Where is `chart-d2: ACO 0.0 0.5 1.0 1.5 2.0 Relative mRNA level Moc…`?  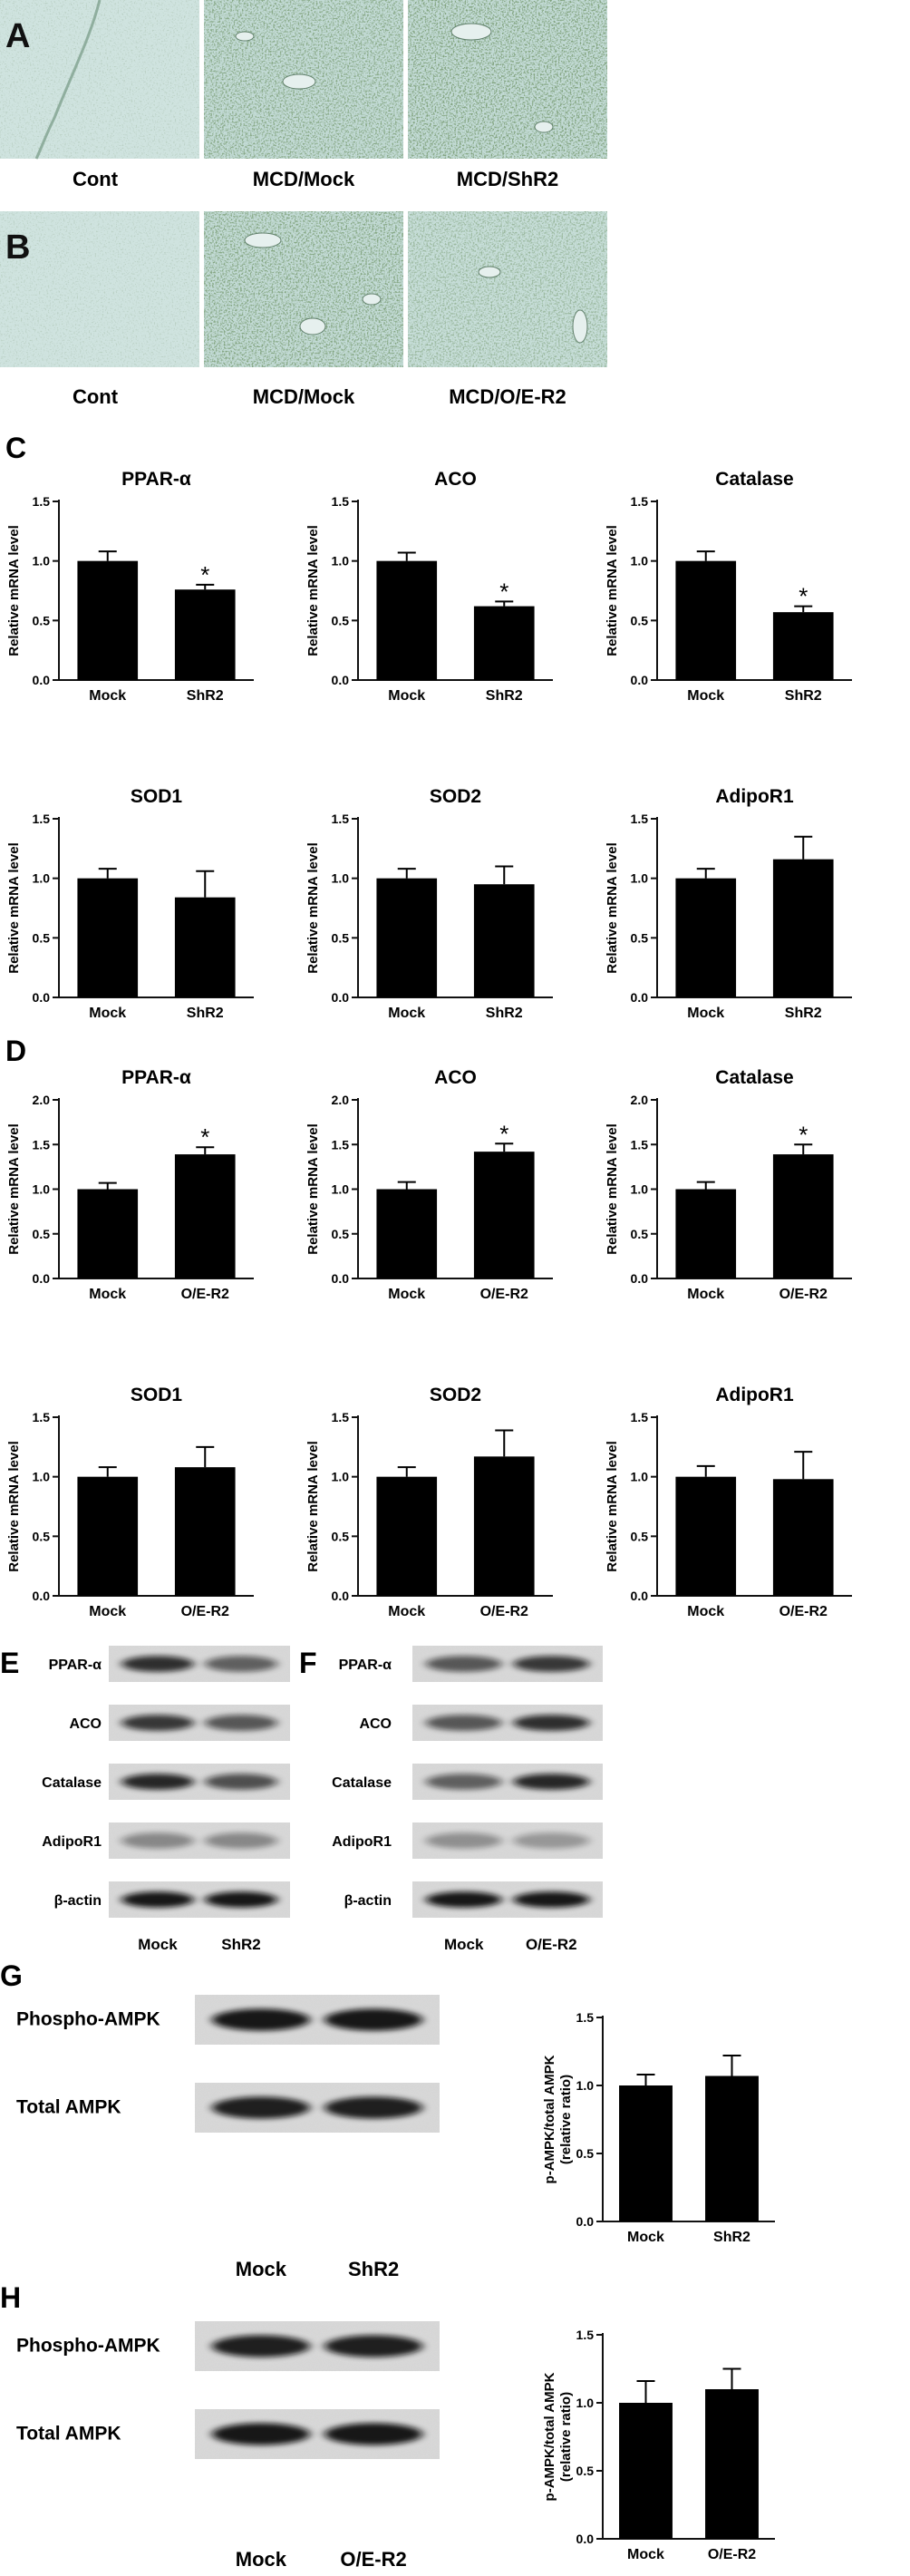 chart-d2: ACO 0.0 0.5 1.0 1.5 2.0 Relative mRNA level Moc… is located at coordinates (429, 1184).